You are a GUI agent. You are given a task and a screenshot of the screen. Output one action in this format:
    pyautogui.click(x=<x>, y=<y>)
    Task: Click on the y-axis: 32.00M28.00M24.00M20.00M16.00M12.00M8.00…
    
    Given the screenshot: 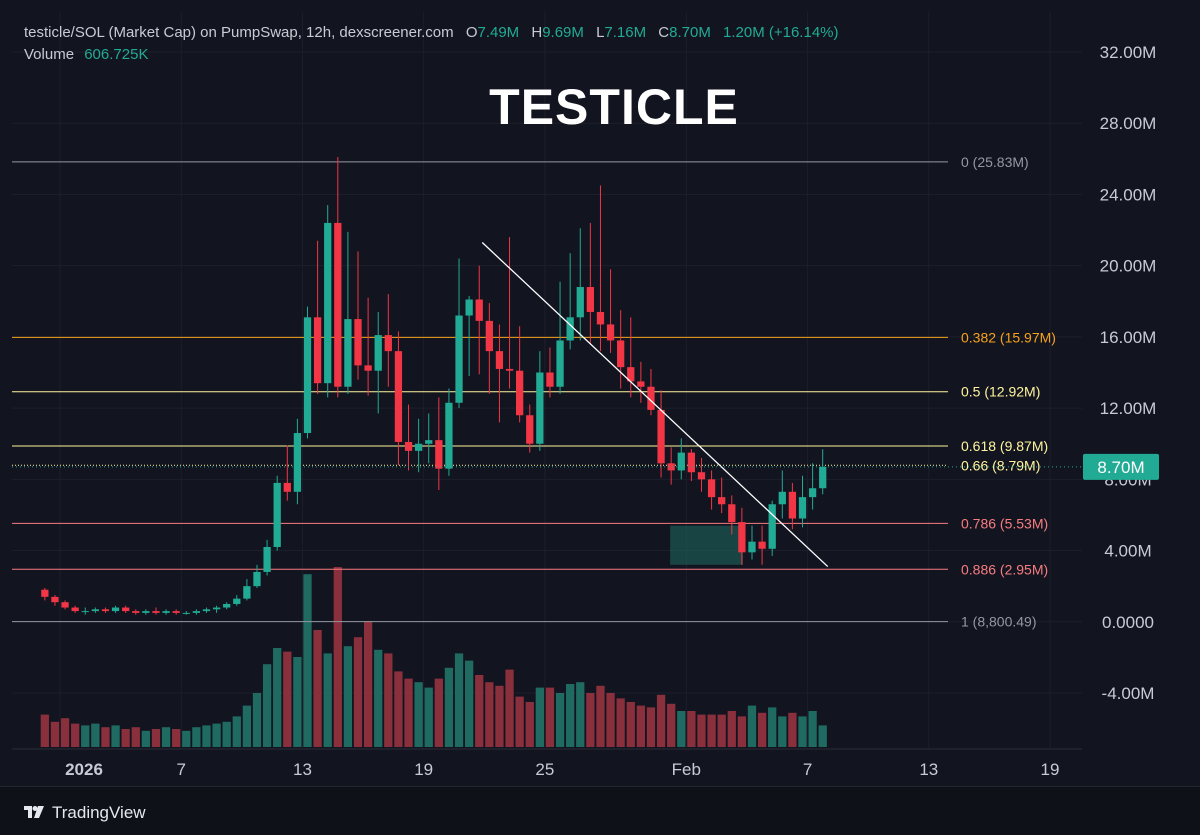 What is the action you would take?
    pyautogui.click(x=1128, y=373)
    